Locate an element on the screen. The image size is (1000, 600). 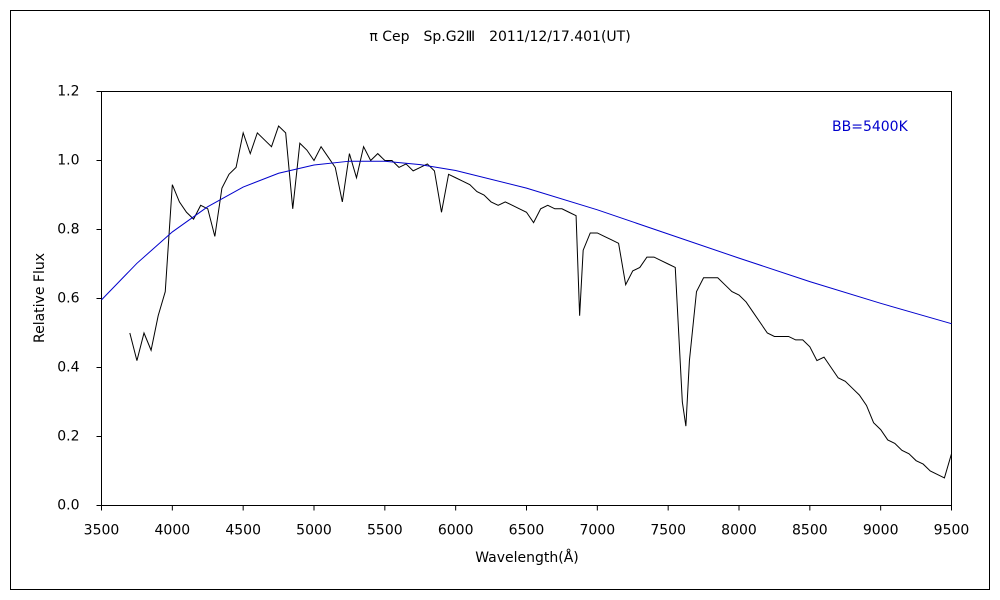
x-tick-label: 5500 is located at coordinates (385, 531).